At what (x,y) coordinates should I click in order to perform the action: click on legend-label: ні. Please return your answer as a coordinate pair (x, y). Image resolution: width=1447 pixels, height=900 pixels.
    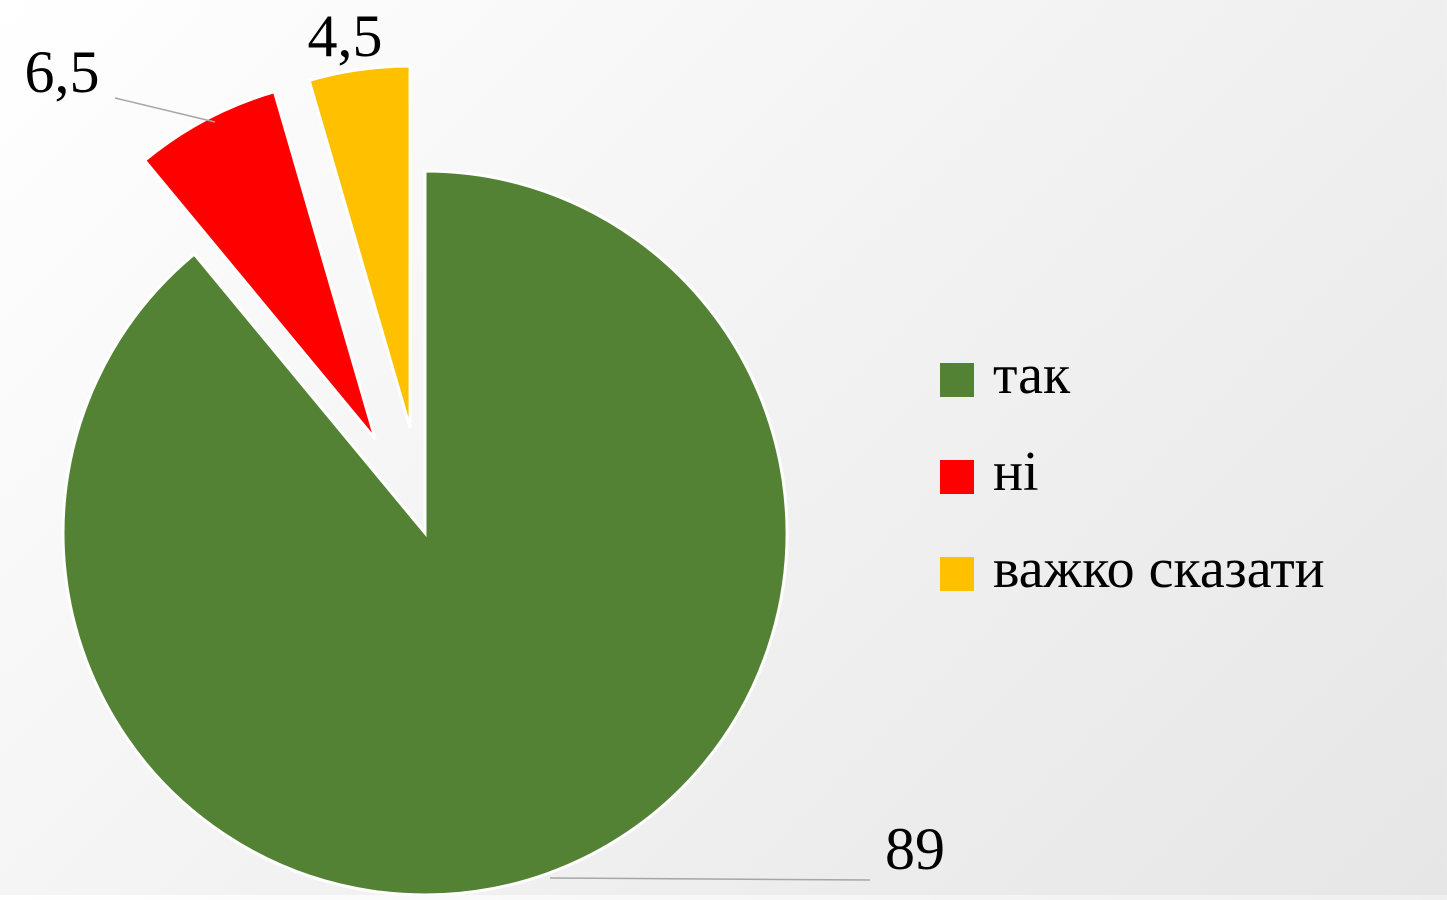
    Looking at the image, I should click on (1016, 472).